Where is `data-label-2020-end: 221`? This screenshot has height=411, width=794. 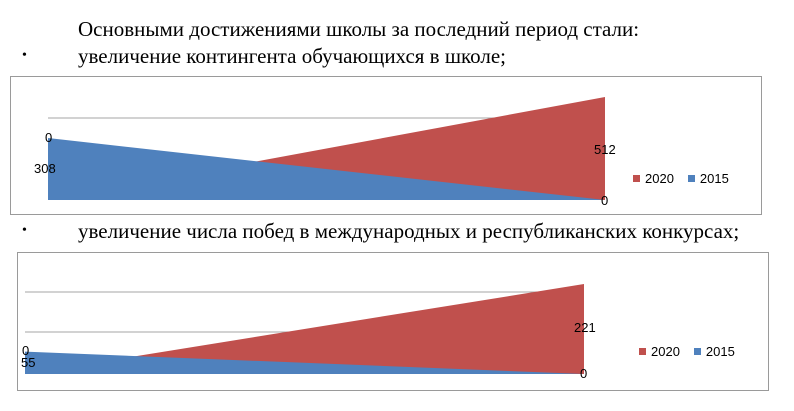
data-label-2020-end: 221 is located at coordinates (585, 327).